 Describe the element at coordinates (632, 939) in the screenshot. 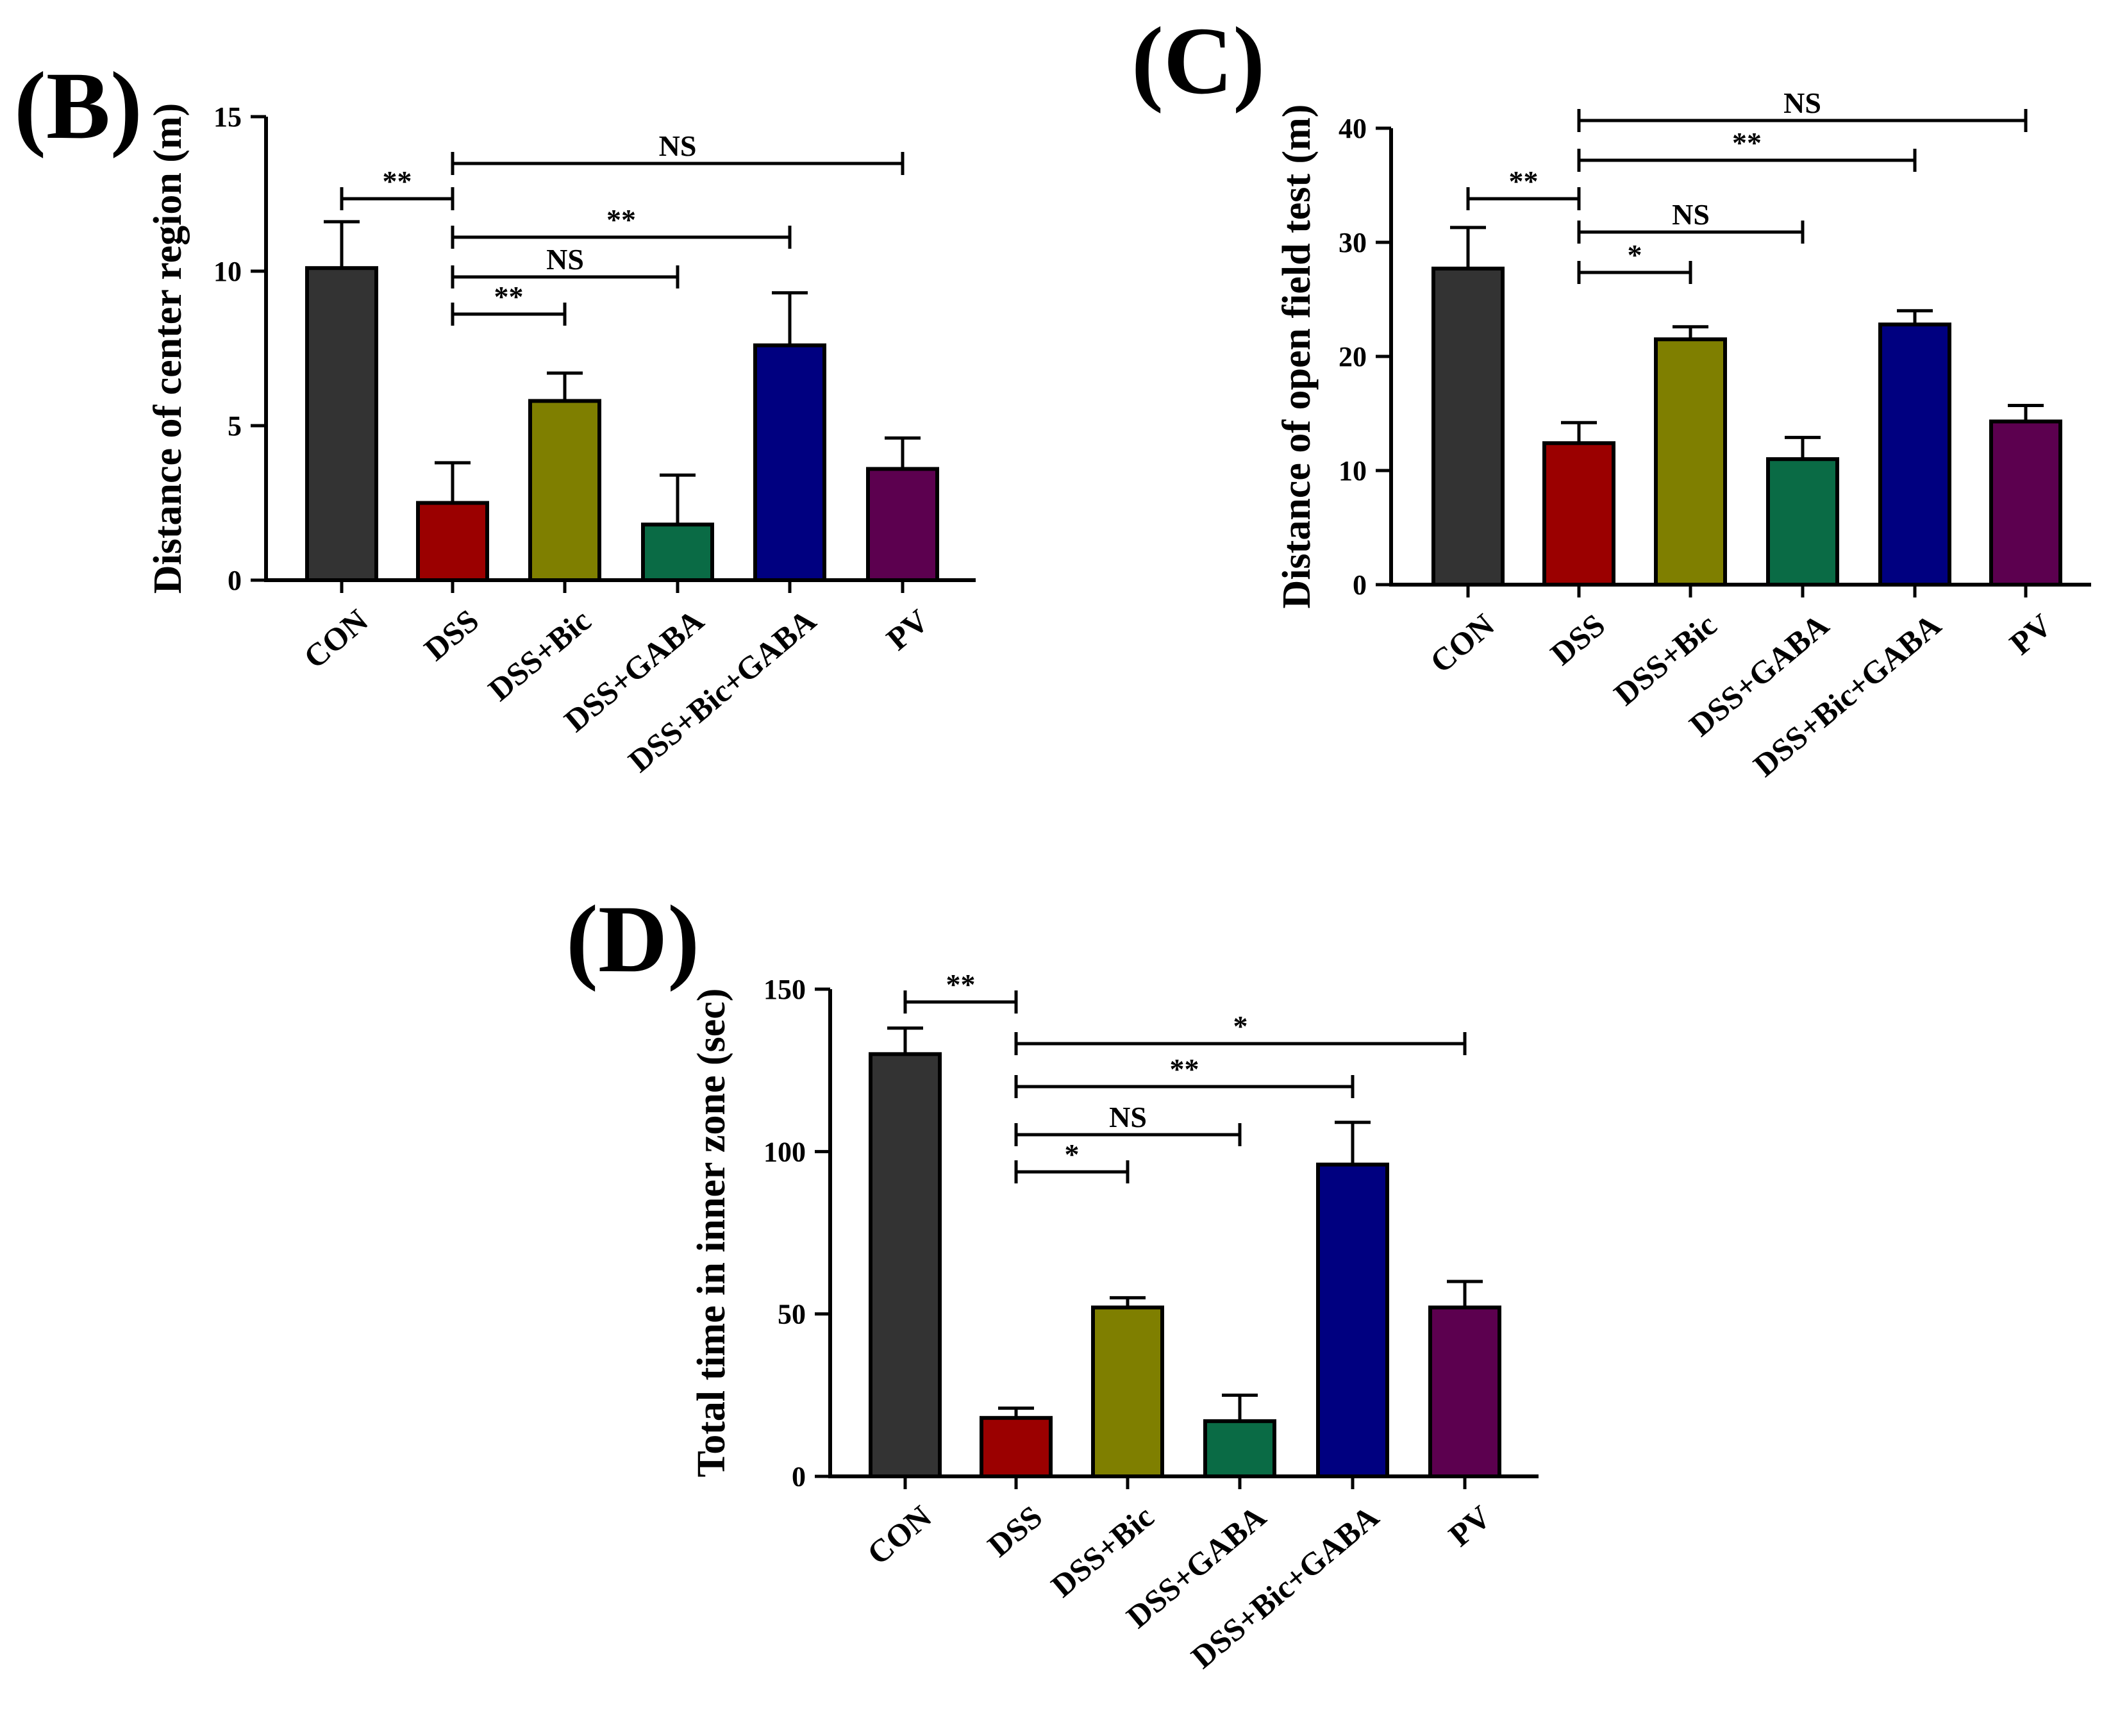

I see `panel-letter: (D)` at that location.